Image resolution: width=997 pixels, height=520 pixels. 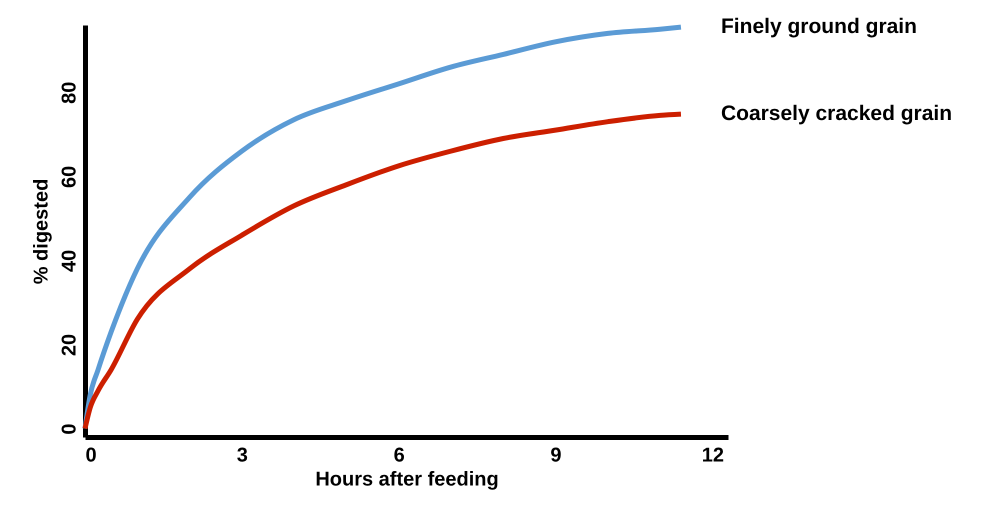 I want to click on y-tick-label: 40, so click(x=69, y=261).